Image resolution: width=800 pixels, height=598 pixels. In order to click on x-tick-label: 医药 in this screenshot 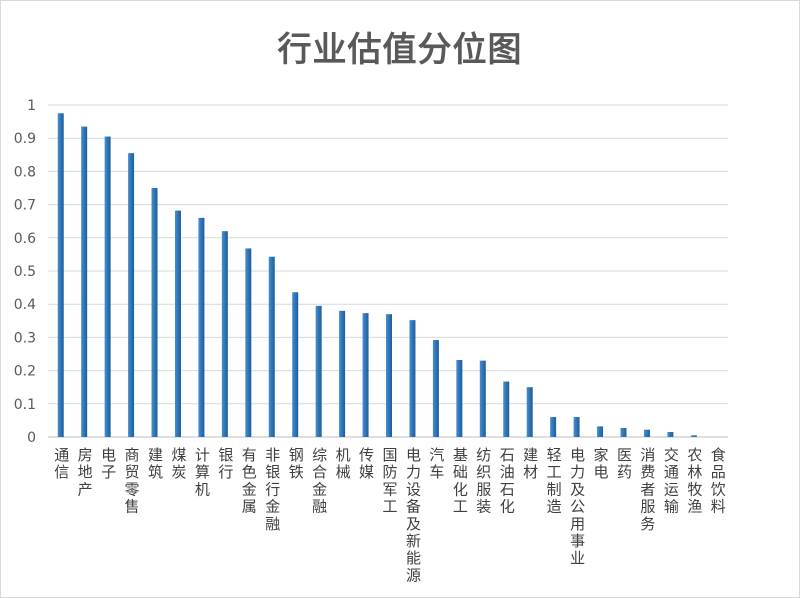, I will do `click(624, 463)`.